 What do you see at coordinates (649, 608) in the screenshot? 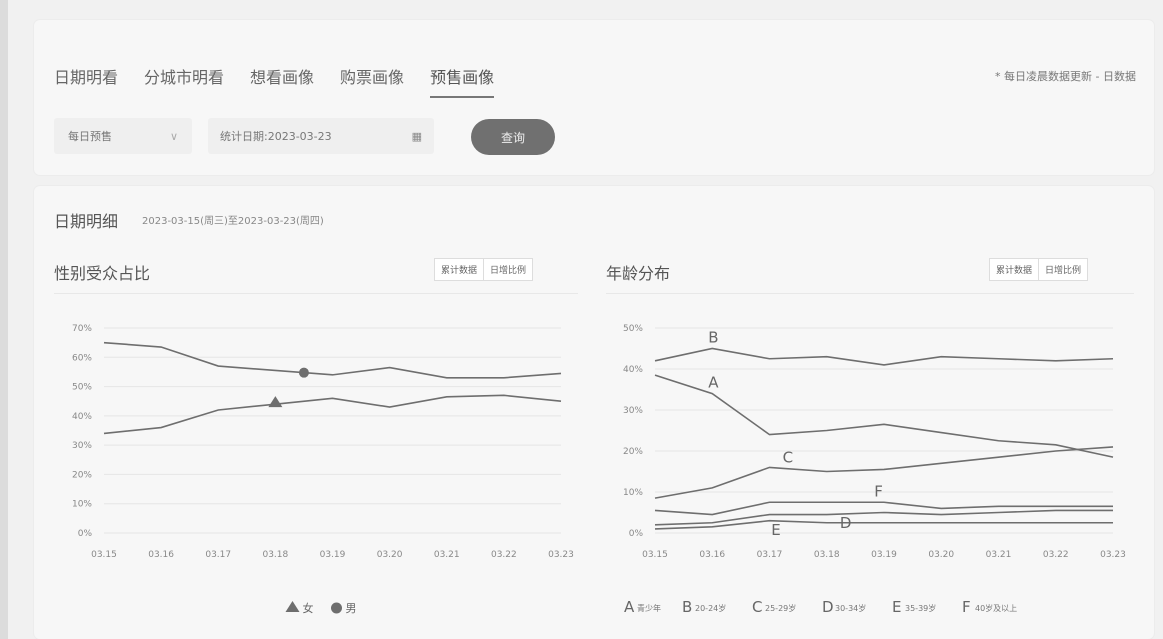
I see `legend-label-A: 青少年` at bounding box center [649, 608].